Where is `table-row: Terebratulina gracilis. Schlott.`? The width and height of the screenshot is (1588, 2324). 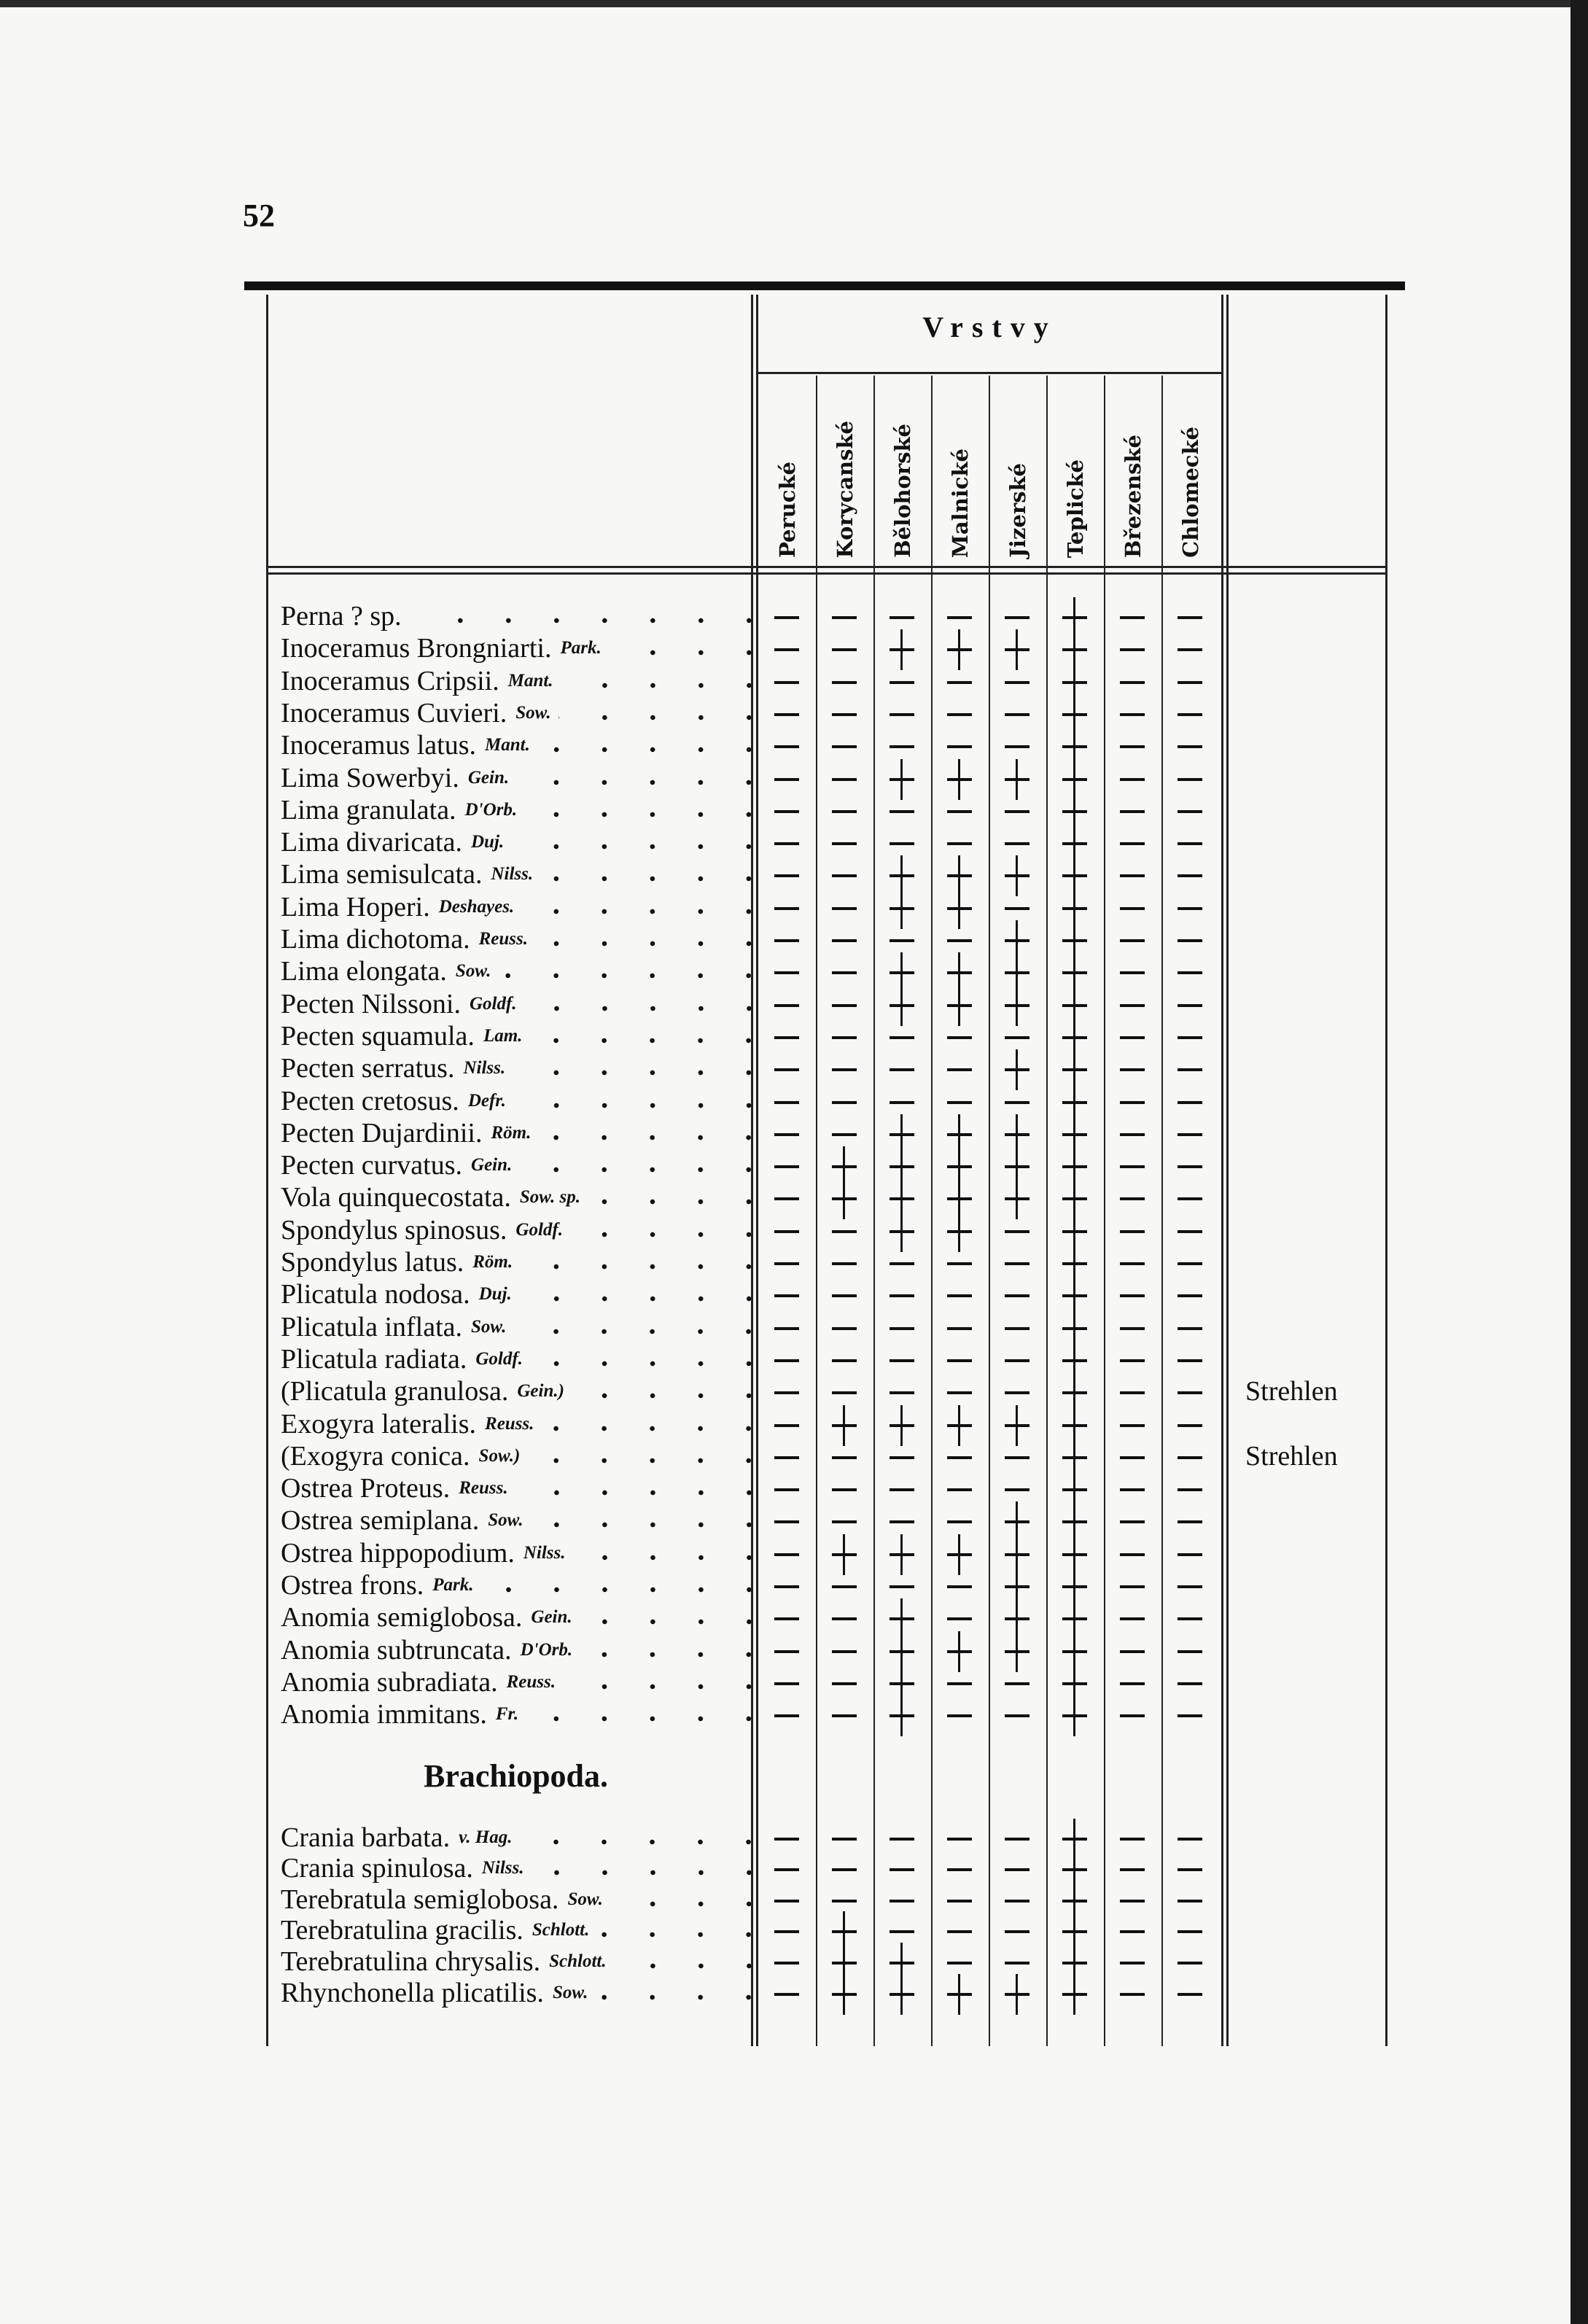 table-row: Terebratulina gracilis. Schlott. is located at coordinates (516, 1930).